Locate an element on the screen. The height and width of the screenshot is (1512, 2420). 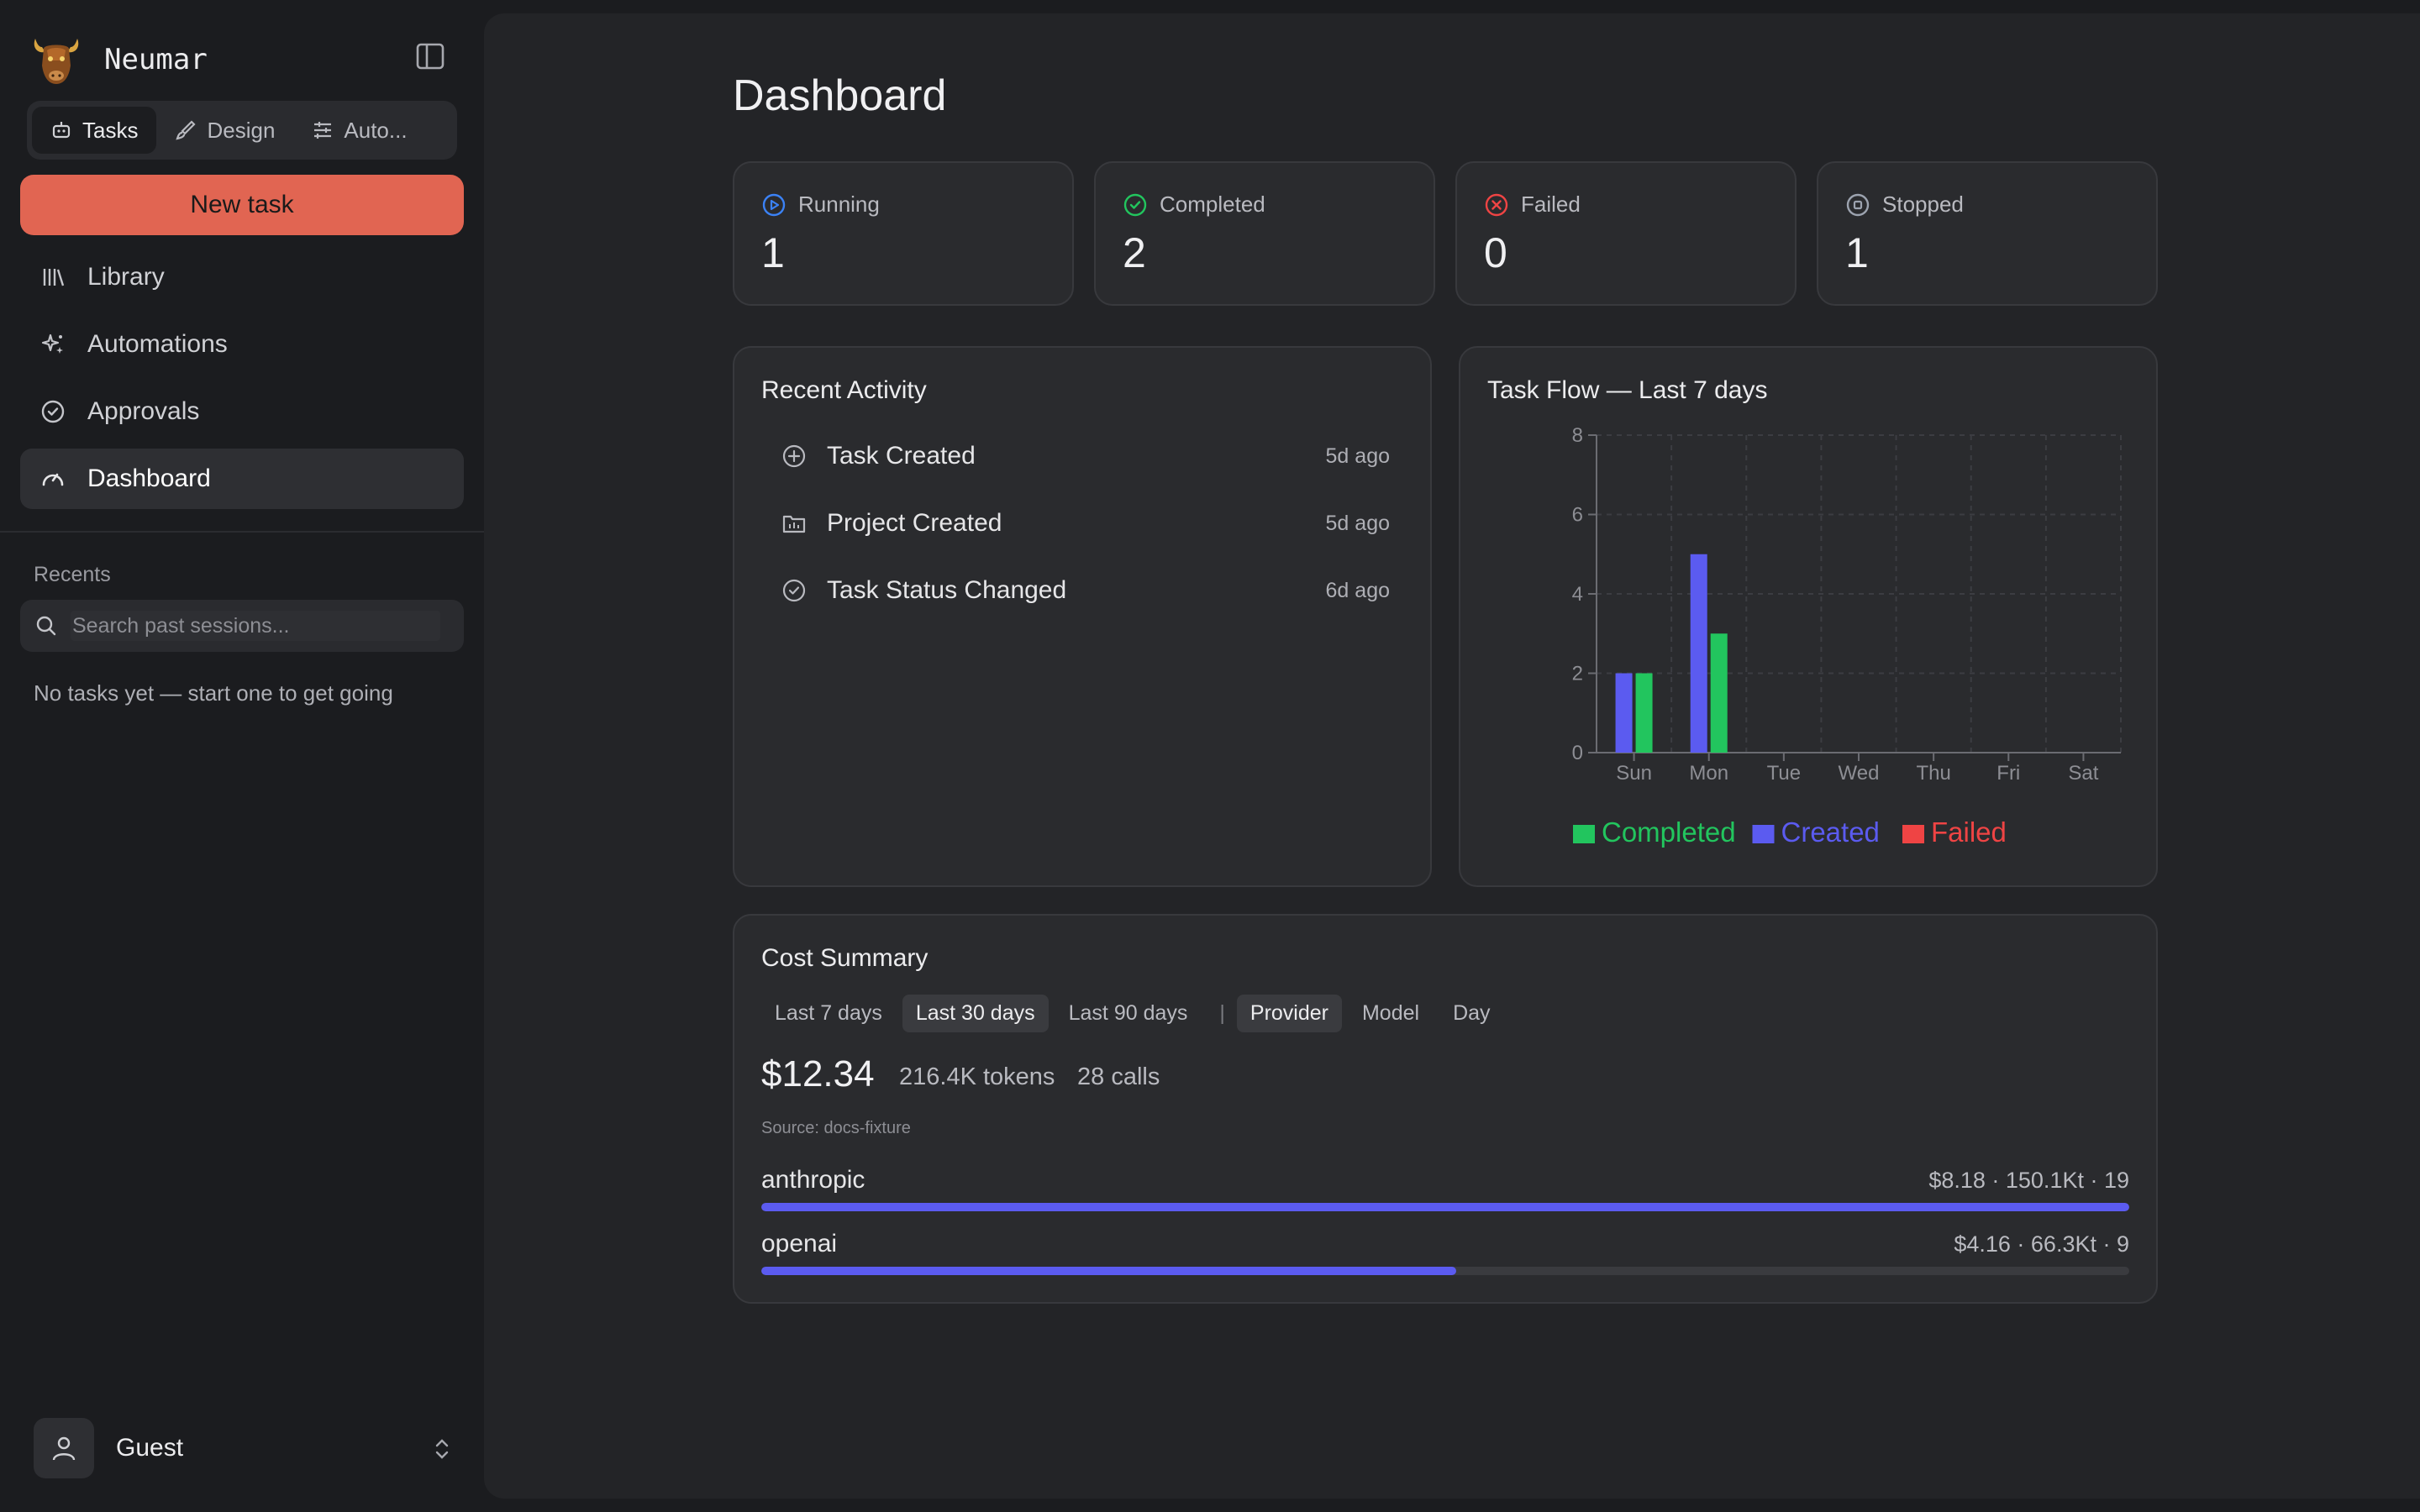
page-title: Dashboard is located at coordinates (840, 95).